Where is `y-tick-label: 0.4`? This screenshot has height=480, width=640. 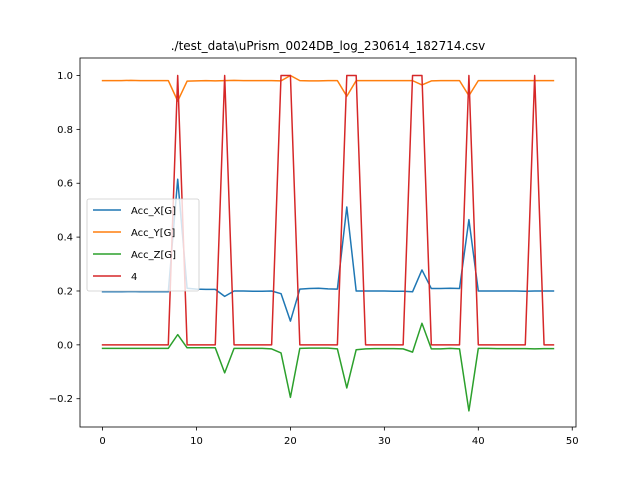 y-tick-label: 0.4 is located at coordinates (65, 238).